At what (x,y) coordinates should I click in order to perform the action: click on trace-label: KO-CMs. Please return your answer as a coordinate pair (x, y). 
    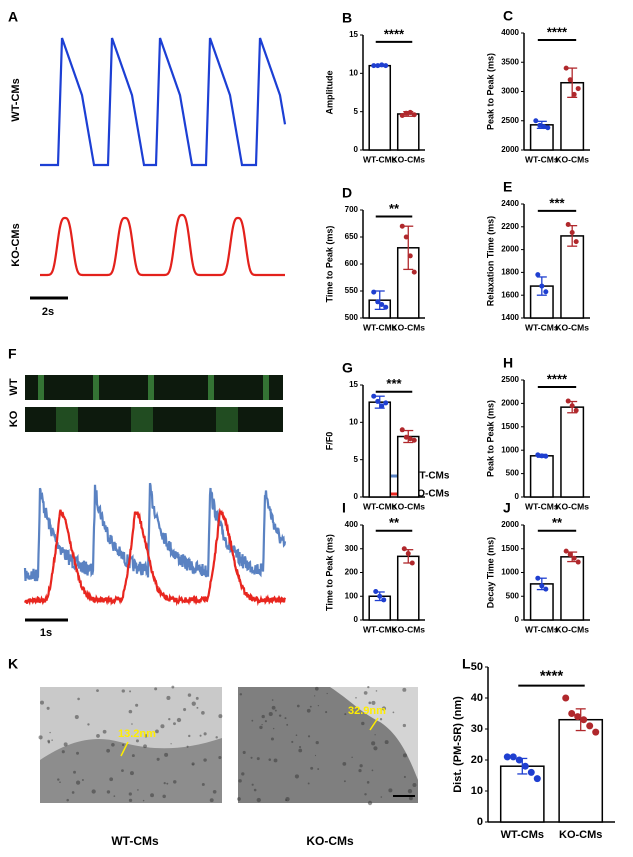
    Looking at the image, I should click on (16, 244).